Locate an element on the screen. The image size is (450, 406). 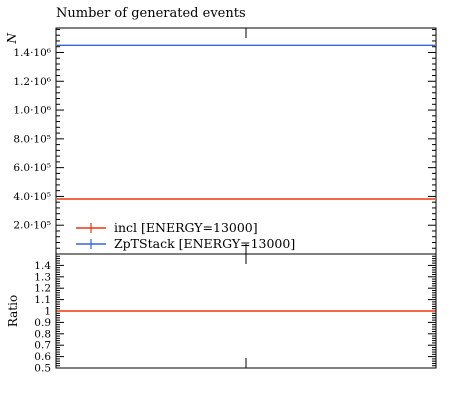
main-y-tick-label: 8.0·10⁵ is located at coordinates (32, 139).